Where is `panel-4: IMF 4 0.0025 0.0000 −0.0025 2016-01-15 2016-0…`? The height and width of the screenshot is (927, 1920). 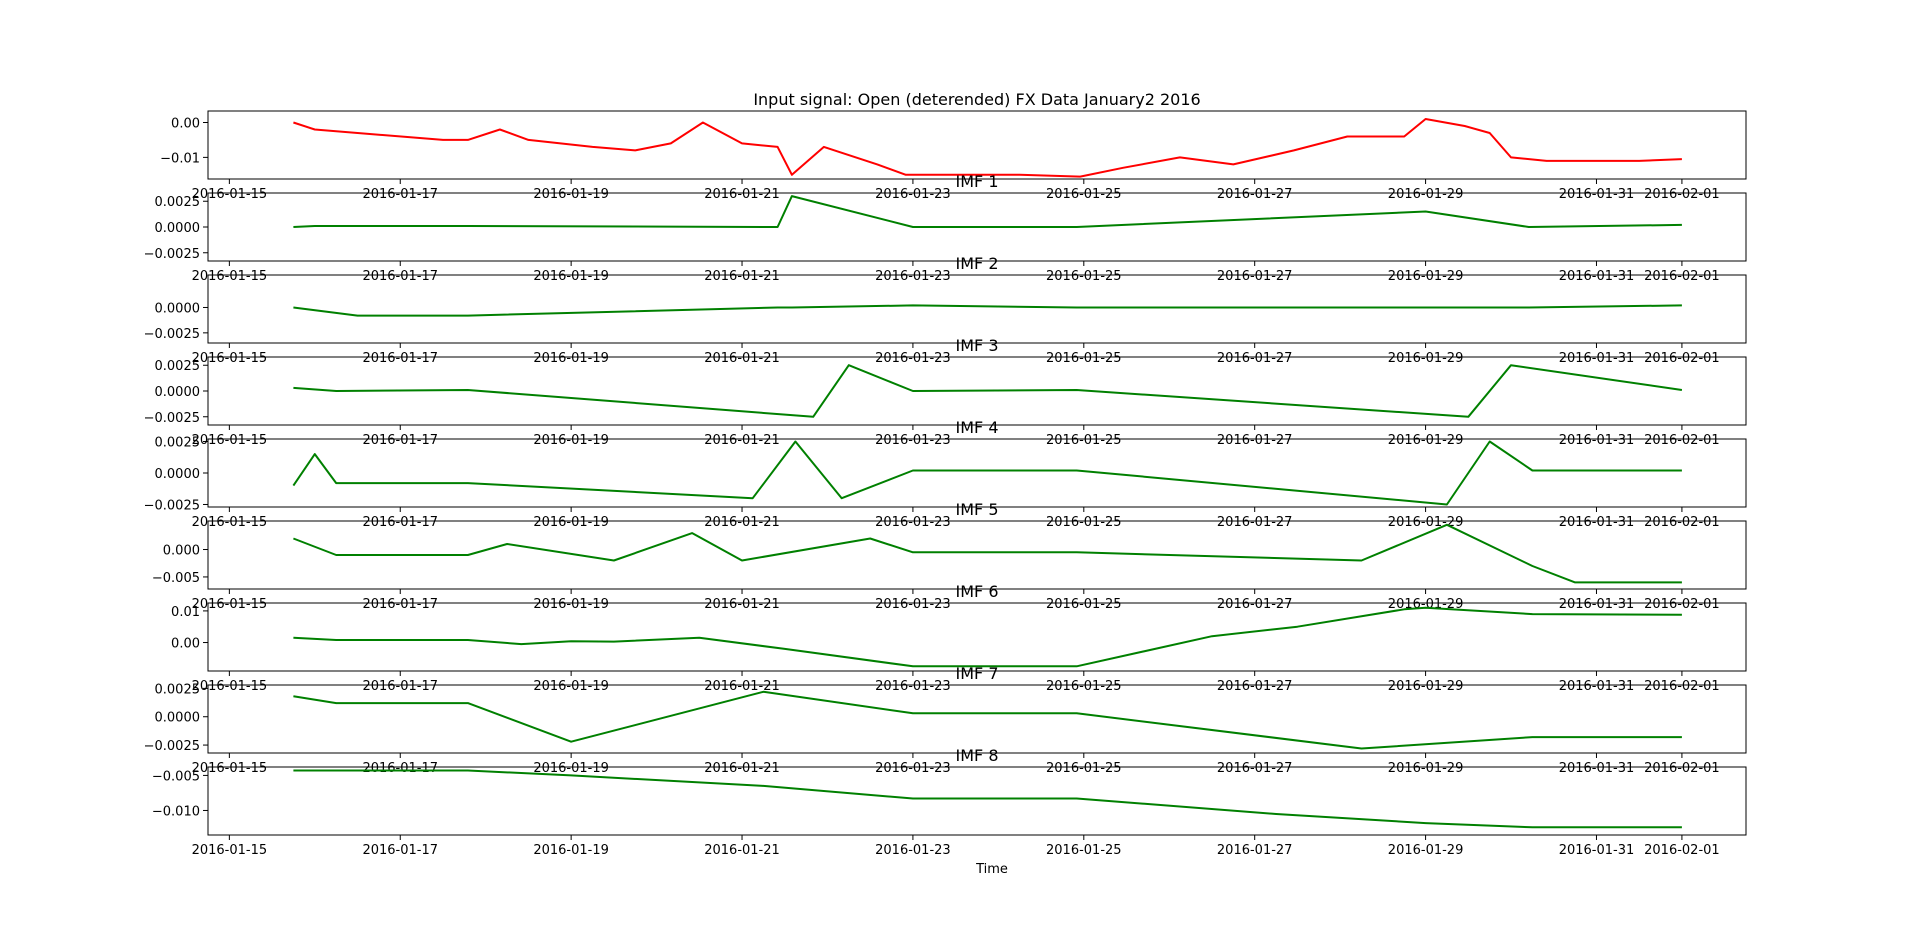
panel-4: IMF 4 0.0025 0.0000 −0.0025 2016-01-15 2016-0… is located at coordinates (945, 474).